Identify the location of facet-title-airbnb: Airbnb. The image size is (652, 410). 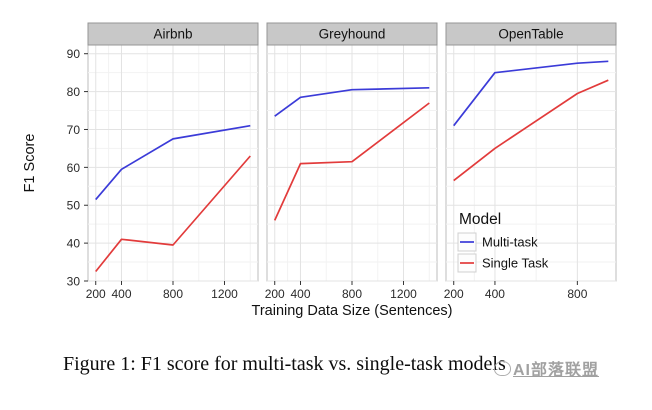
(172, 34).